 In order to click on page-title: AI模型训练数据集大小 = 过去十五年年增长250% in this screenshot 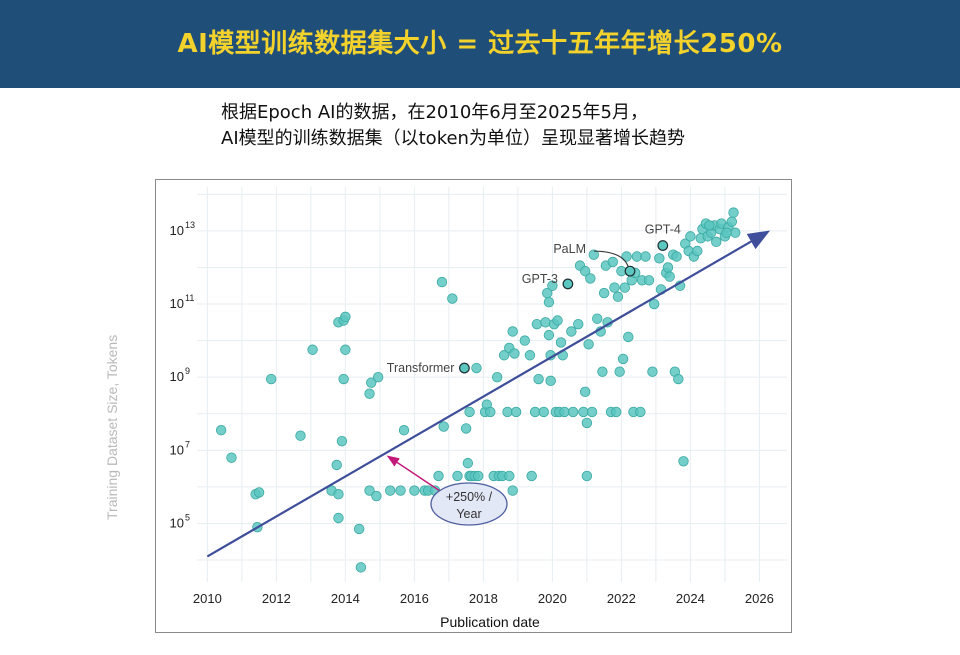, I will do `click(480, 44)`.